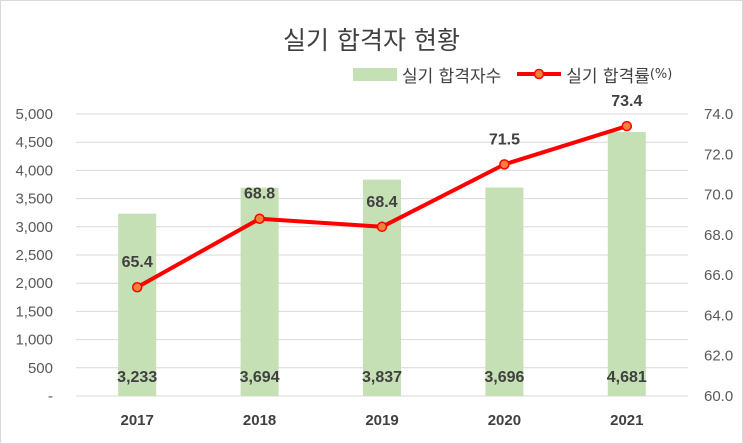  I want to click on y-left-tick-label: -, so click(50, 396).